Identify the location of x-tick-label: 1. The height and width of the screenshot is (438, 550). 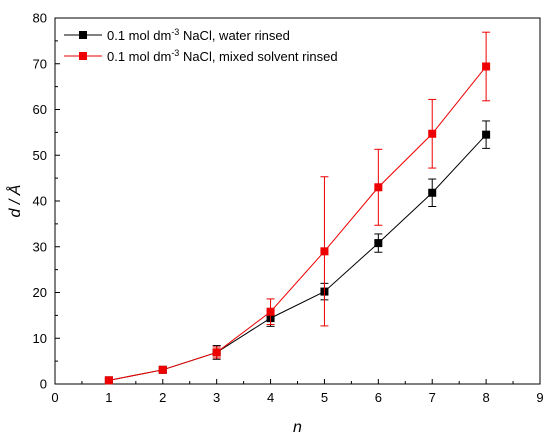
(108, 397).